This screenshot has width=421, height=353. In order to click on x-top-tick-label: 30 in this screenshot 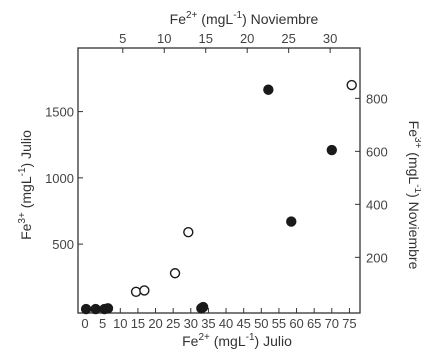, I will do `click(330, 38)`.